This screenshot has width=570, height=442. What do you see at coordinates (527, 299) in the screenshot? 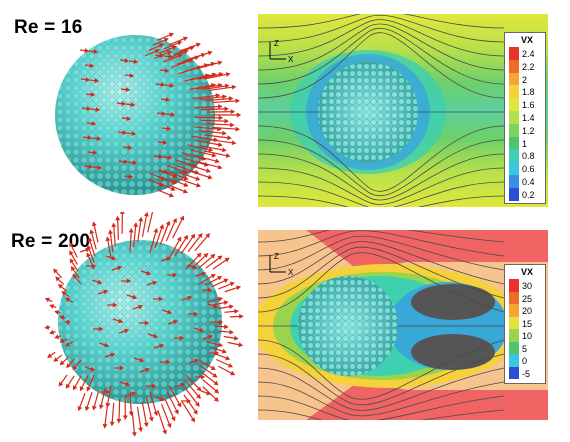
I see `legend-tick-label: 25` at bounding box center [527, 299].